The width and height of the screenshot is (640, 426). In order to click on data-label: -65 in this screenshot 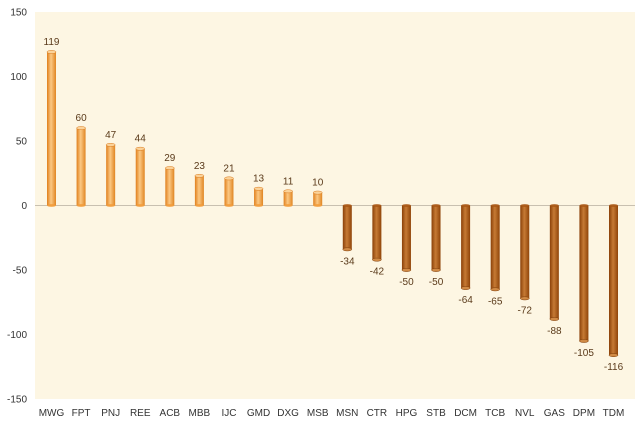, I will do `click(495, 301)`.